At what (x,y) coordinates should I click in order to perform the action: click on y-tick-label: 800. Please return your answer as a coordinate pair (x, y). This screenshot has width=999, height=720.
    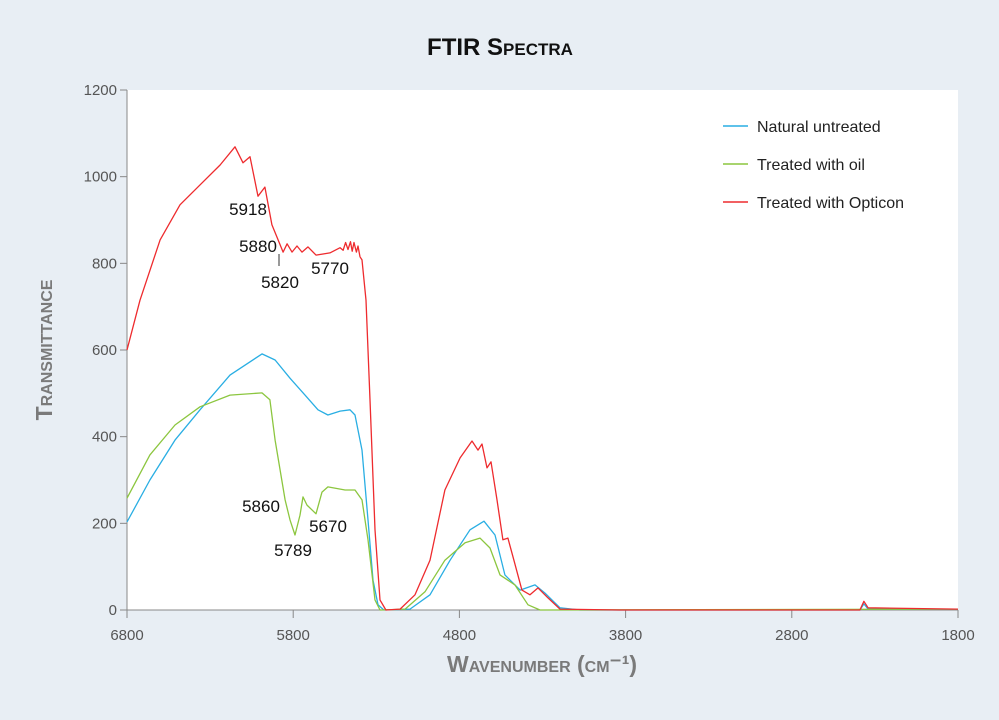
    Looking at the image, I should click on (104, 263).